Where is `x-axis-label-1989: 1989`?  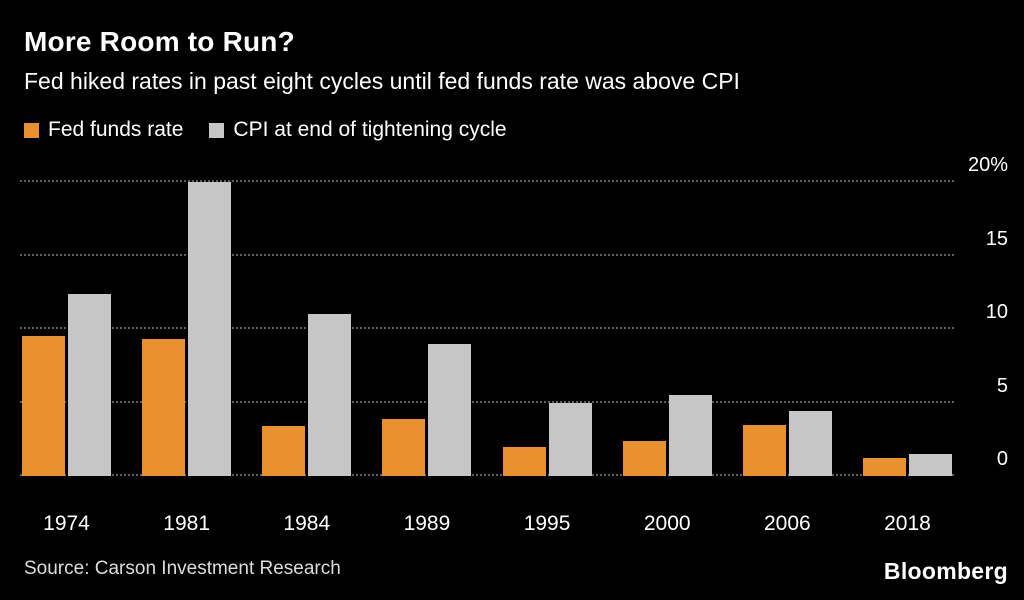 x-axis-label-1989: 1989 is located at coordinates (427, 523).